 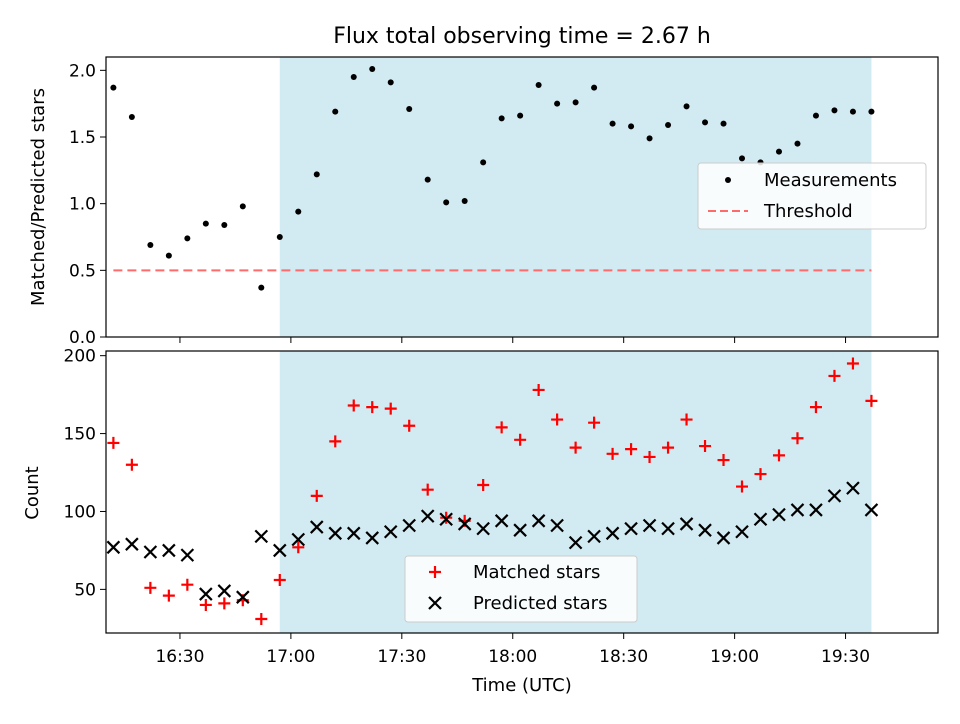 What do you see at coordinates (82, 138) in the screenshot?
I see `top-y-tick-label: 1.5` at bounding box center [82, 138].